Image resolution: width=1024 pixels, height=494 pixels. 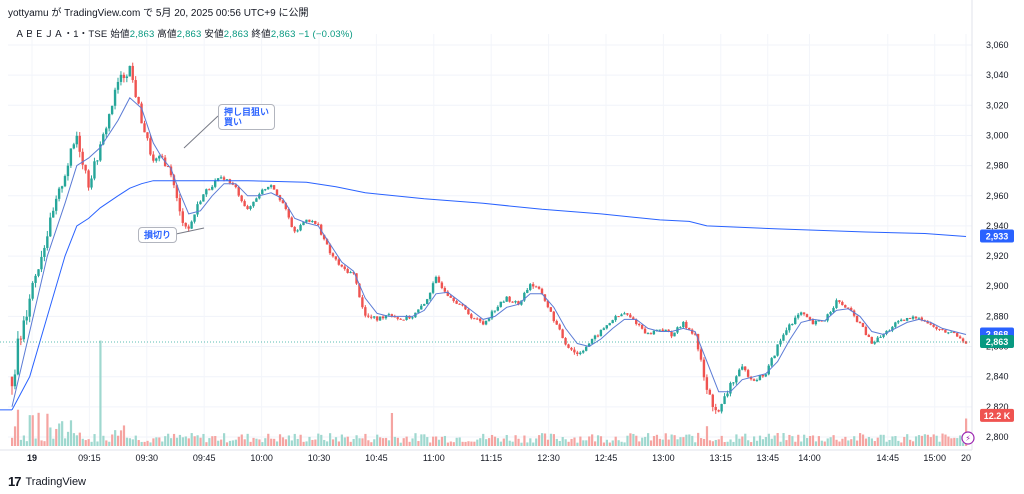 I want to click on x-tick-label: 14:00, so click(x=809, y=458).